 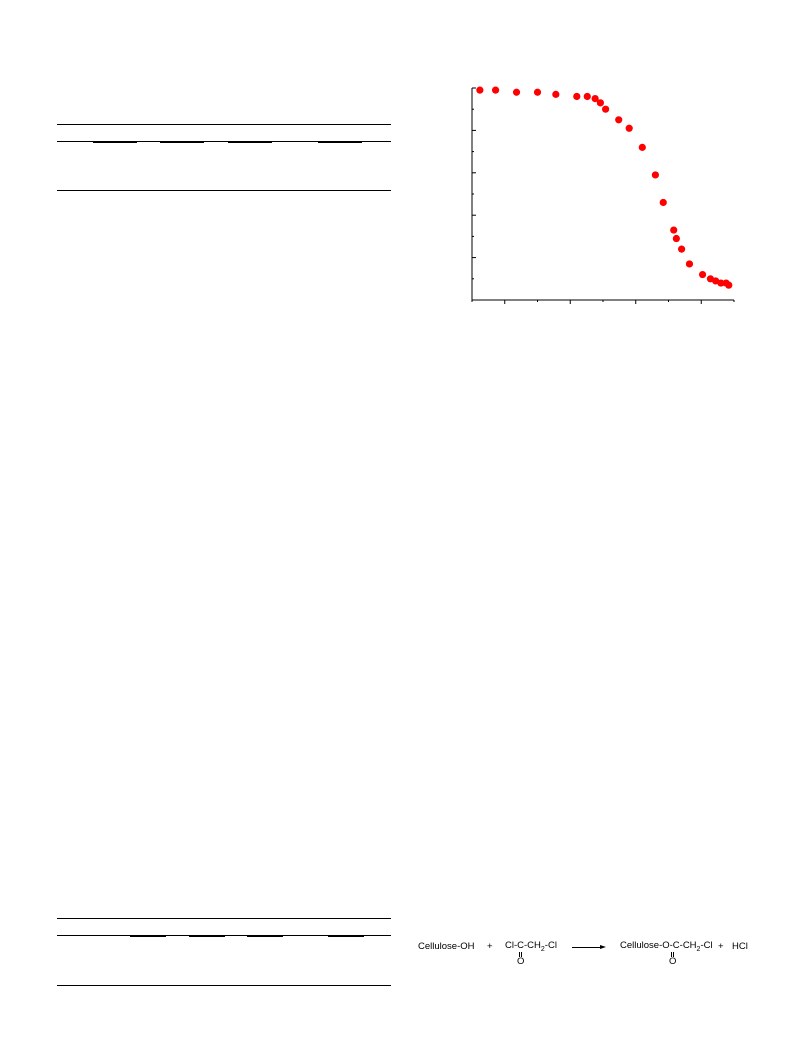 I want to click on reagent-suffix: -Cl, so click(x=550, y=945).